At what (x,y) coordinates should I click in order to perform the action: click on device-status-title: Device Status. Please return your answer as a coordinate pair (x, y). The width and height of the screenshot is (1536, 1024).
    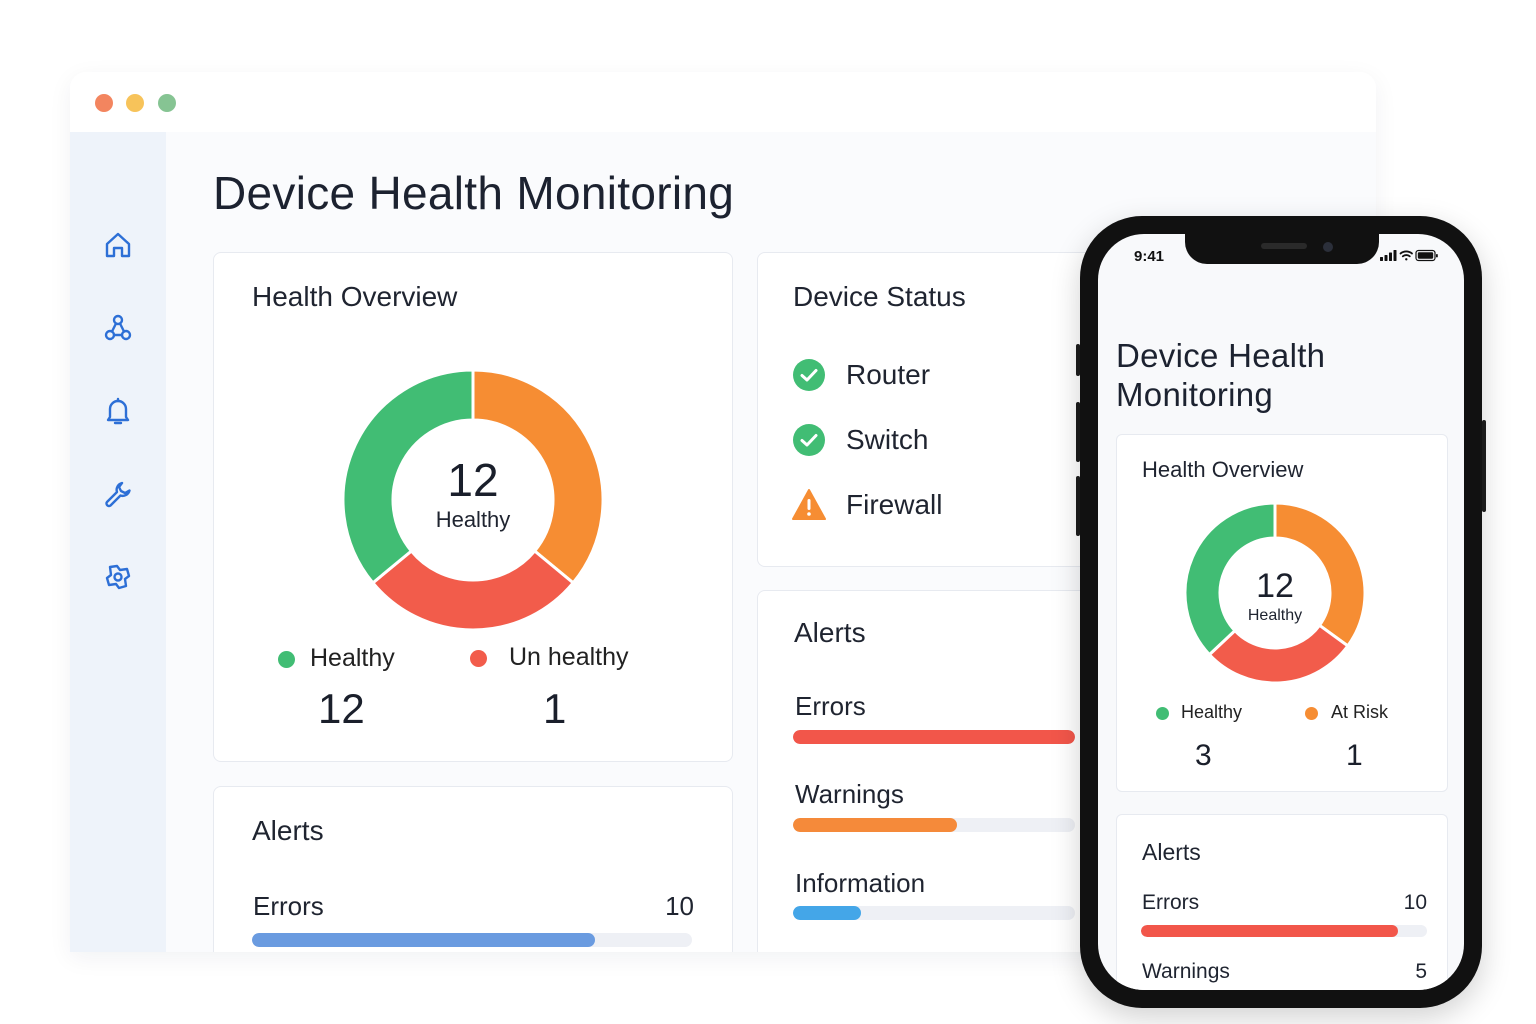
    Looking at the image, I should click on (879, 296).